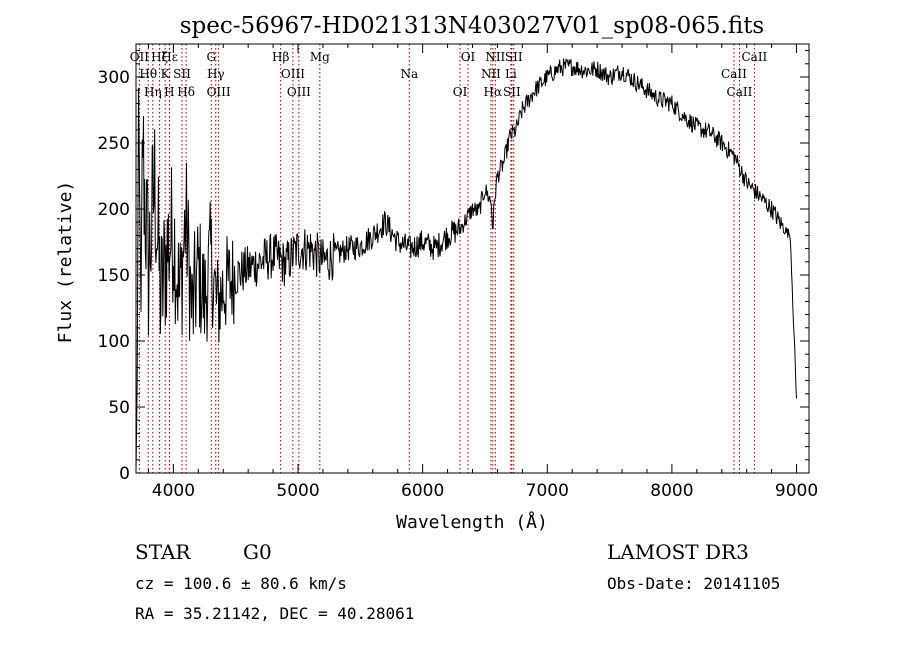 The width and height of the screenshot is (900, 649). I want to click on survey-name: LAMOST DR3, so click(678, 552).